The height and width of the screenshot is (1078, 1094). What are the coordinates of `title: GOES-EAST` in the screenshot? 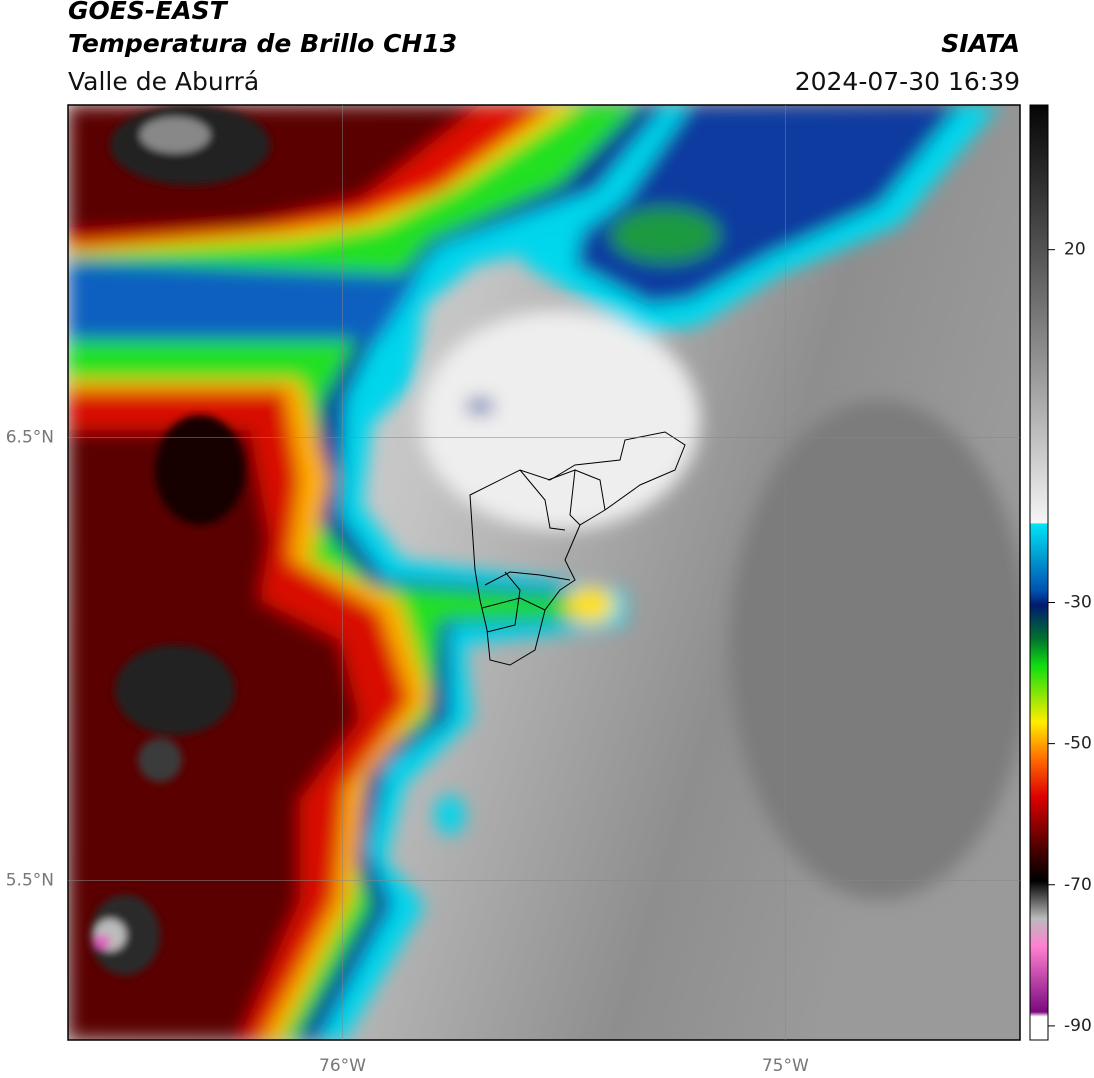 It's located at (148, 12).